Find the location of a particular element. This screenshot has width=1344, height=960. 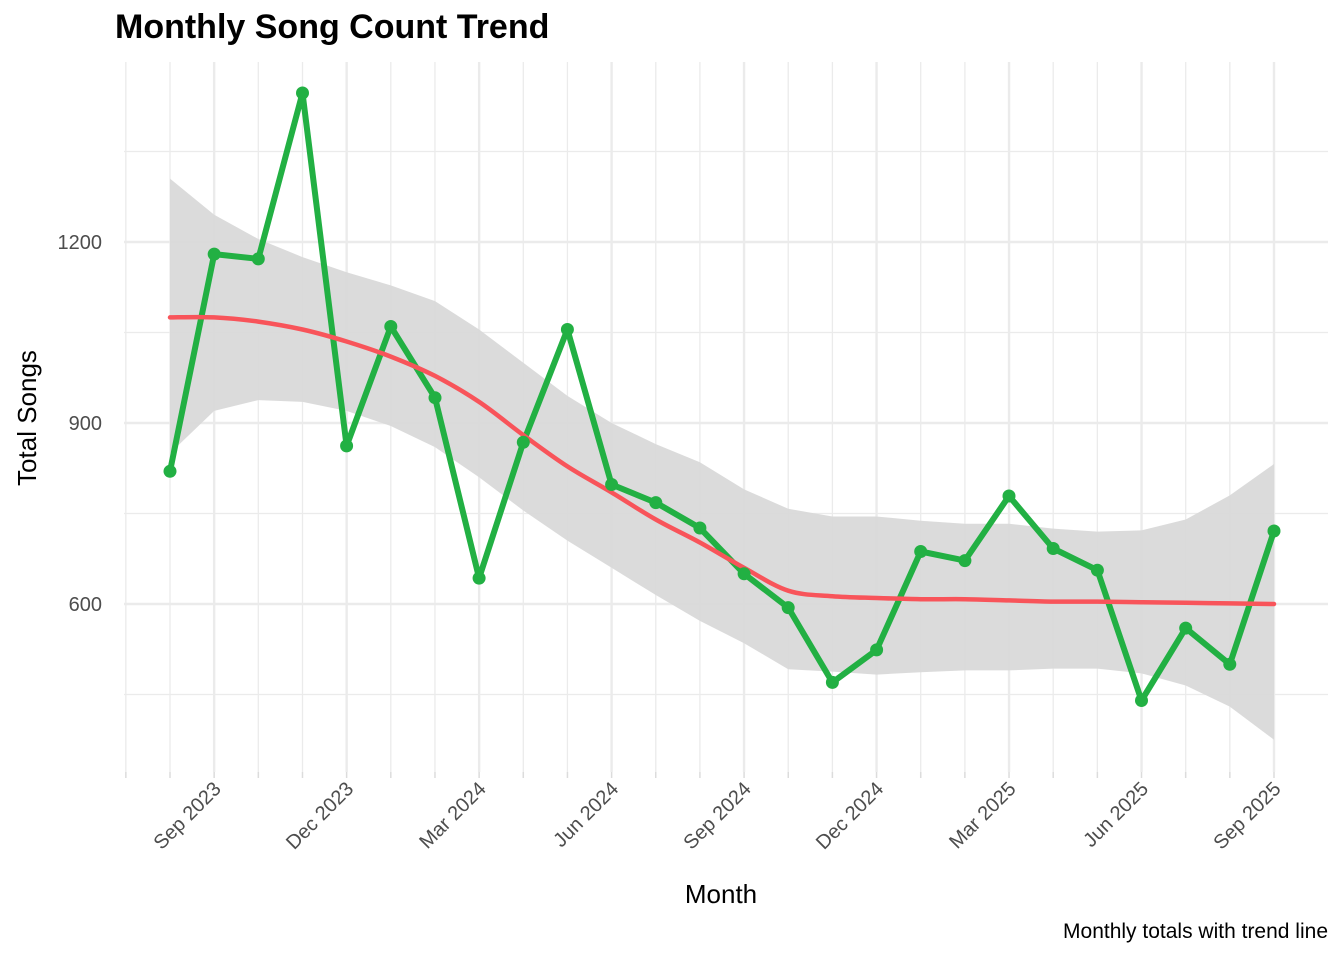

x-axis-label: Month is located at coordinates (721, 894).